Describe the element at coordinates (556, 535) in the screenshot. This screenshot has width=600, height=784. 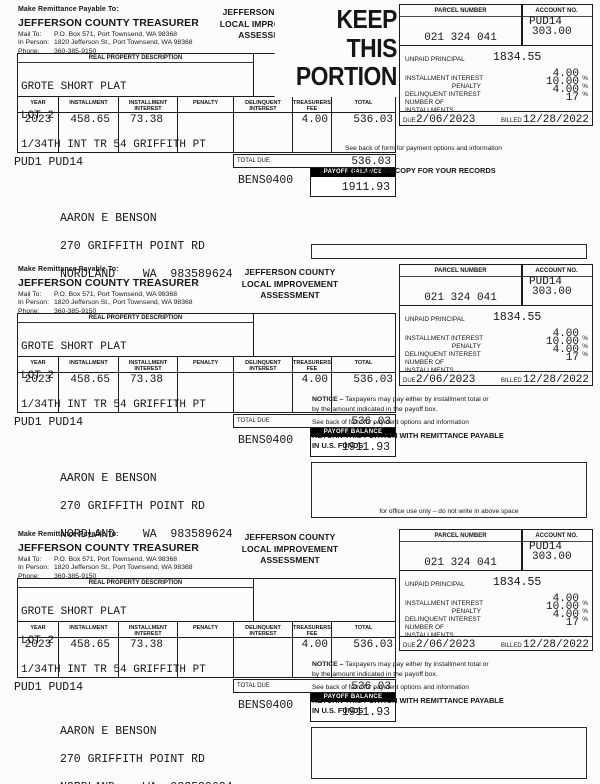
I see `account-no-label: ACCOUNT NO.` at that location.